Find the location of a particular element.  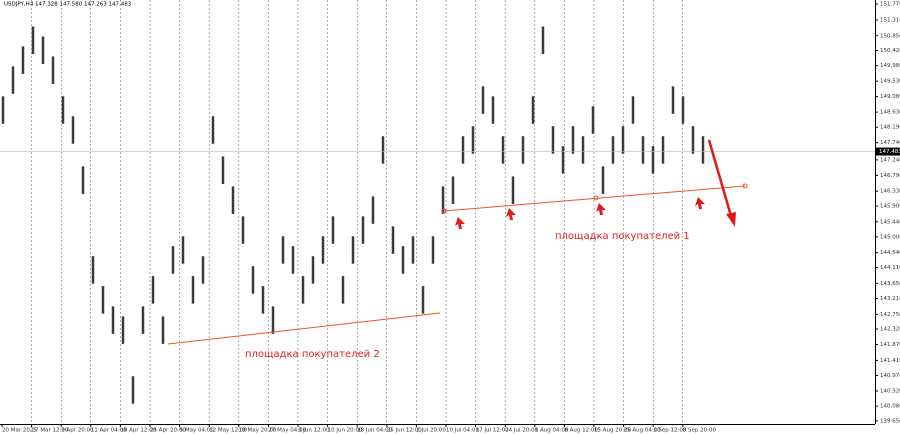

y-tick-label: 141.870 is located at coordinates (890, 345).